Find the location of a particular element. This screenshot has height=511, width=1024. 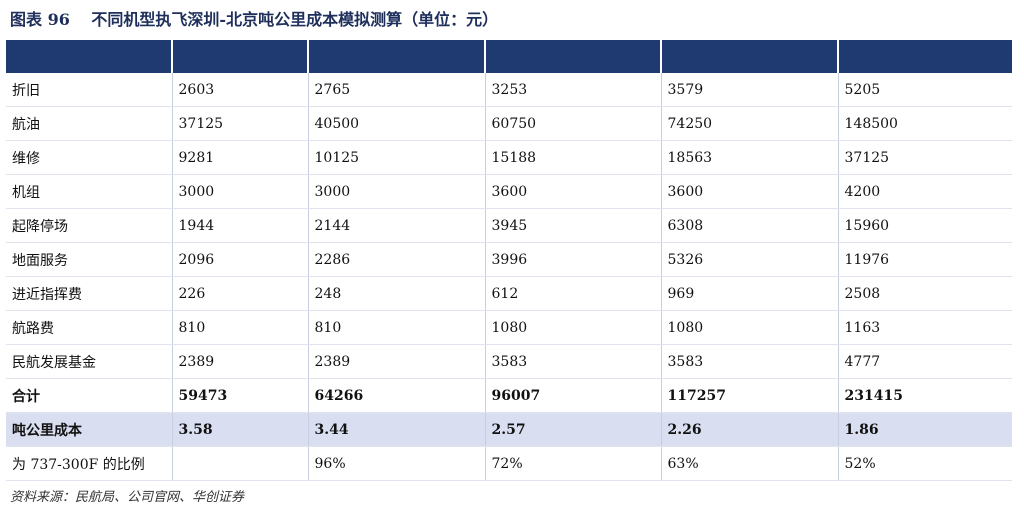

table-header-row is located at coordinates (509, 56).